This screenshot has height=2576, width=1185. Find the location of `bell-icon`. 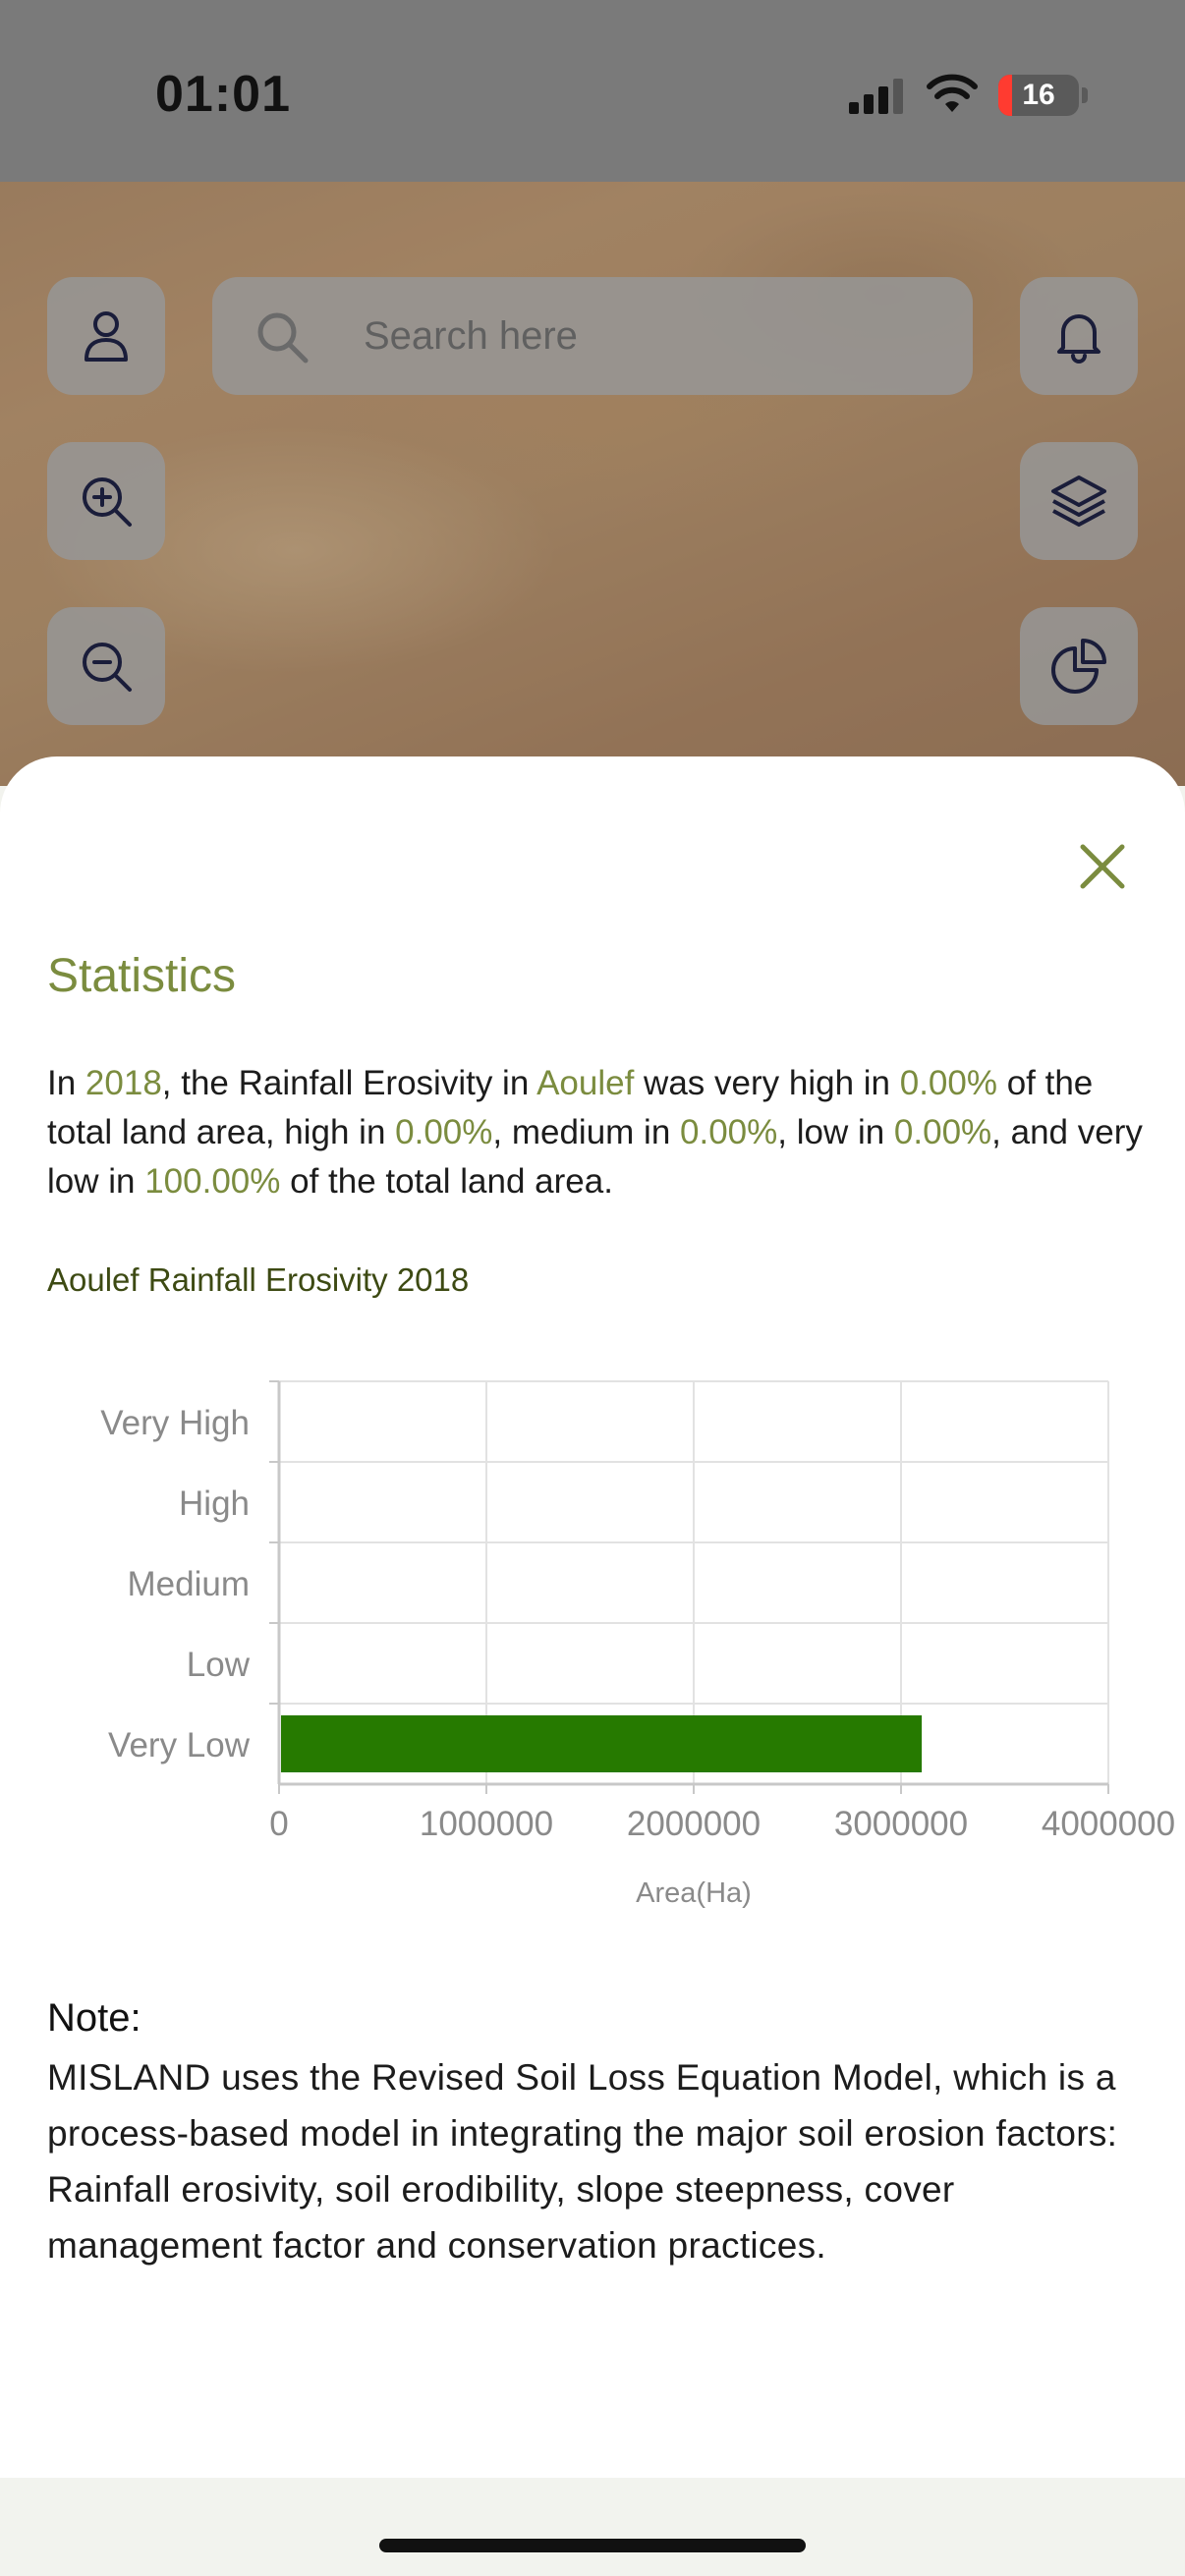

bell-icon is located at coordinates (1079, 339).